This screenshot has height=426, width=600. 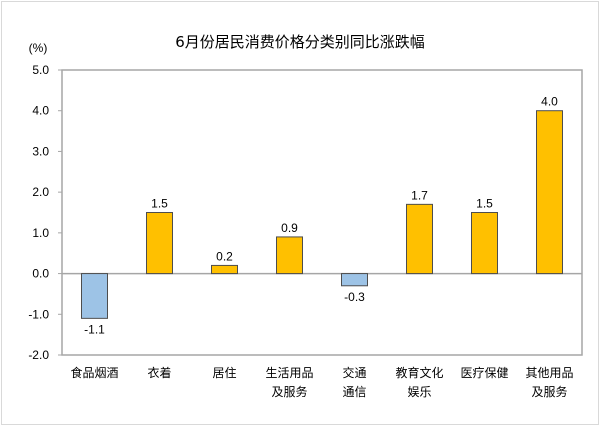 What do you see at coordinates (419, 372) in the screenshot?
I see `x-tick-label: 教育文化` at bounding box center [419, 372].